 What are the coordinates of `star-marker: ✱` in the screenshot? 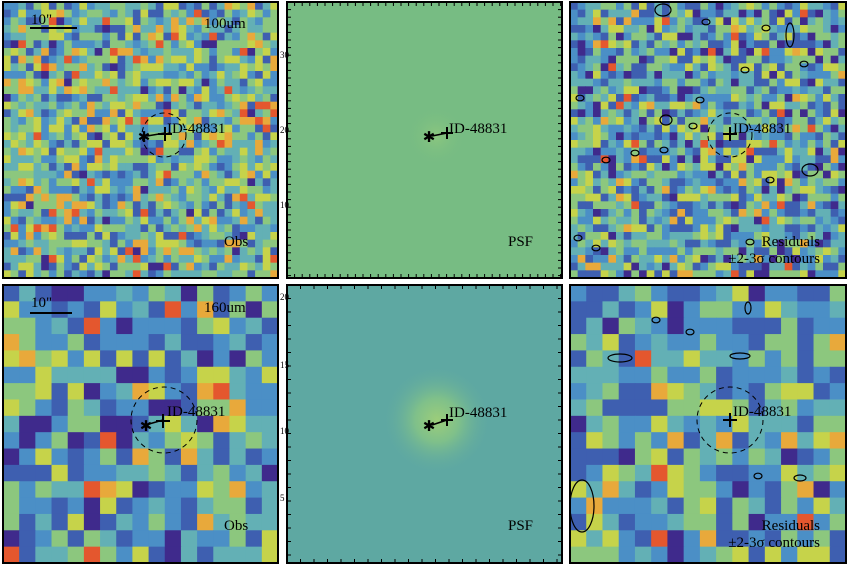 It's located at (146, 427).